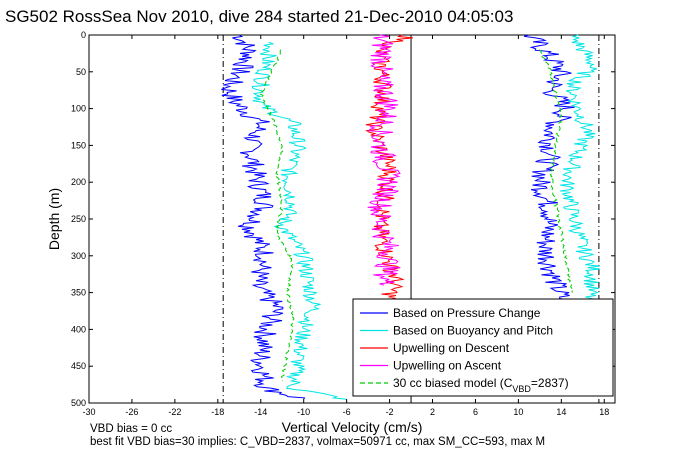 This screenshot has height=454, width=681. What do you see at coordinates (604, 412) in the screenshot?
I see `x-tick-label: 18` at bounding box center [604, 412].